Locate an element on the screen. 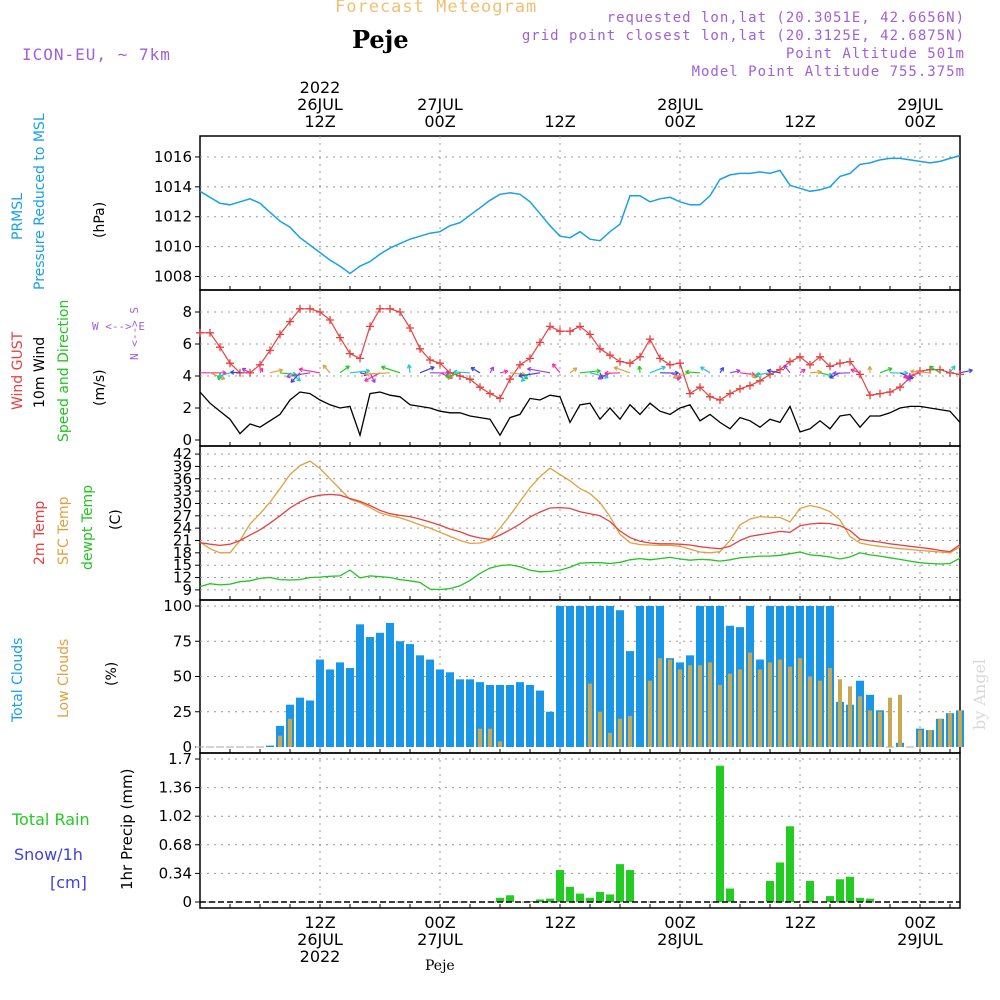 Image resolution: width=1000 pixels, height=1000 pixels. meteogram-subtitle: Forecast Meteogram is located at coordinates (436, 8).